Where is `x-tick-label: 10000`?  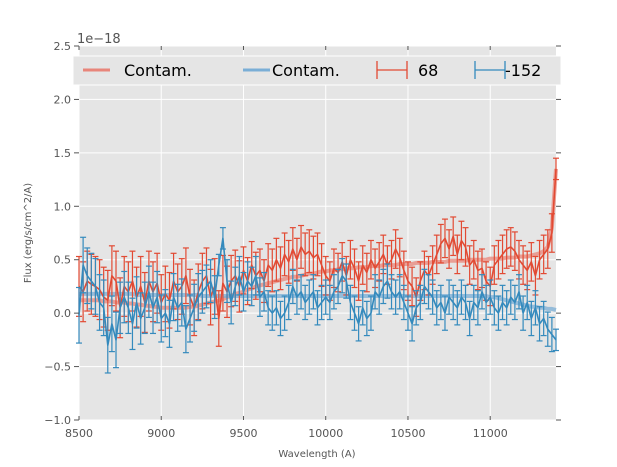
x-tick-label: 10000 is located at coordinates (325, 433).